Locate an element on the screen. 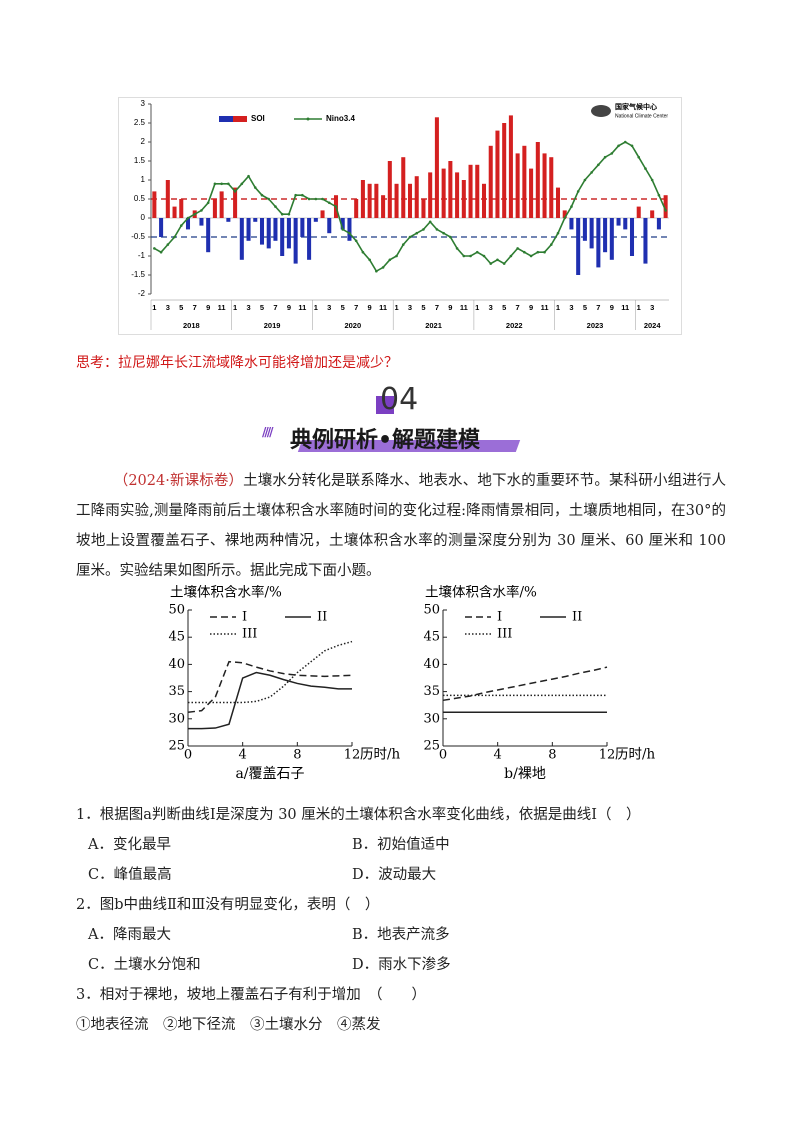  options: A．变化最早 B．初始值适中 C．峰值最高 D．波动最大 is located at coordinates (406, 860).